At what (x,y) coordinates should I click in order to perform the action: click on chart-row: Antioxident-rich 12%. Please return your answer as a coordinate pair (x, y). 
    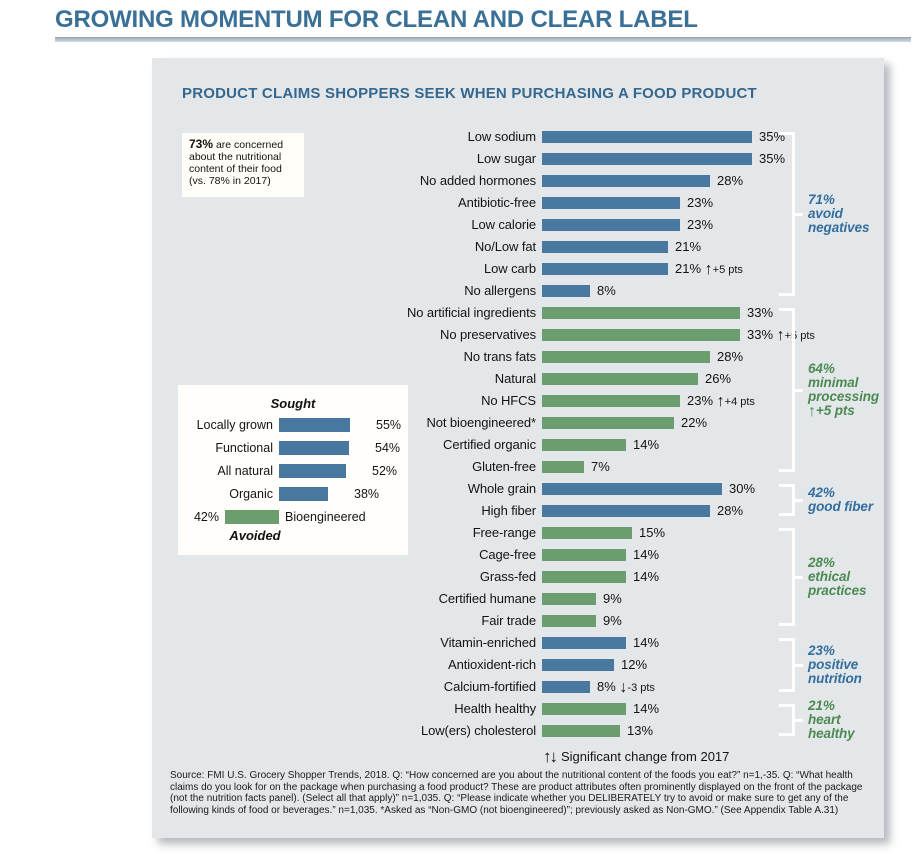
    Looking at the image, I should click on (518, 664).